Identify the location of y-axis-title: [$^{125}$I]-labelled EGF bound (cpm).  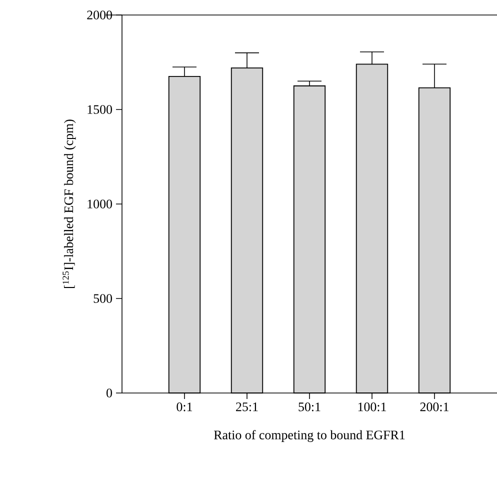
(69, 204).